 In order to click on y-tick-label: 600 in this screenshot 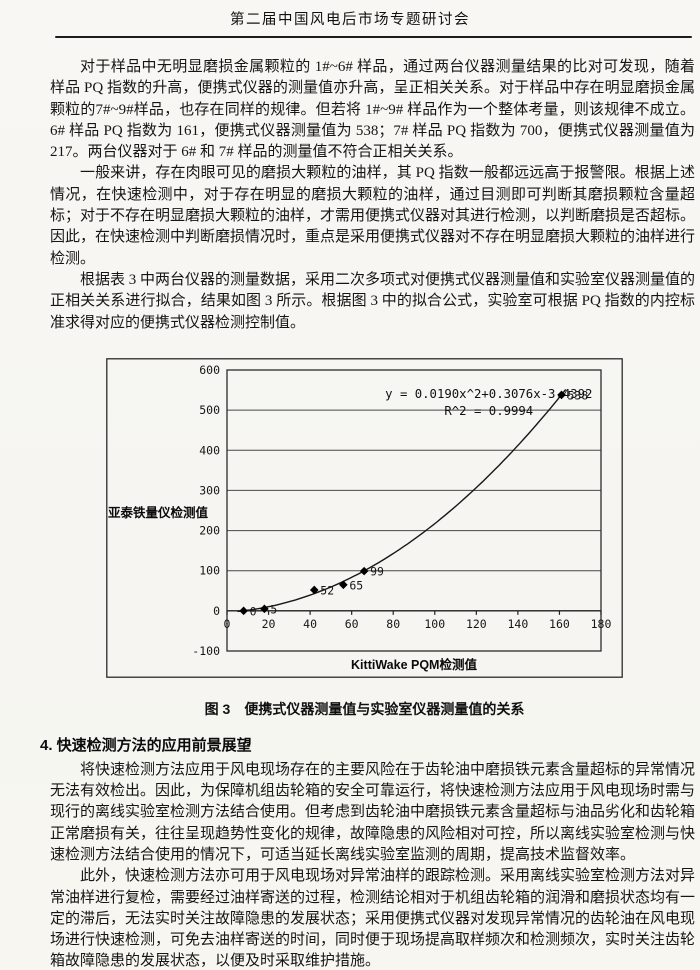, I will do `click(209, 370)`.